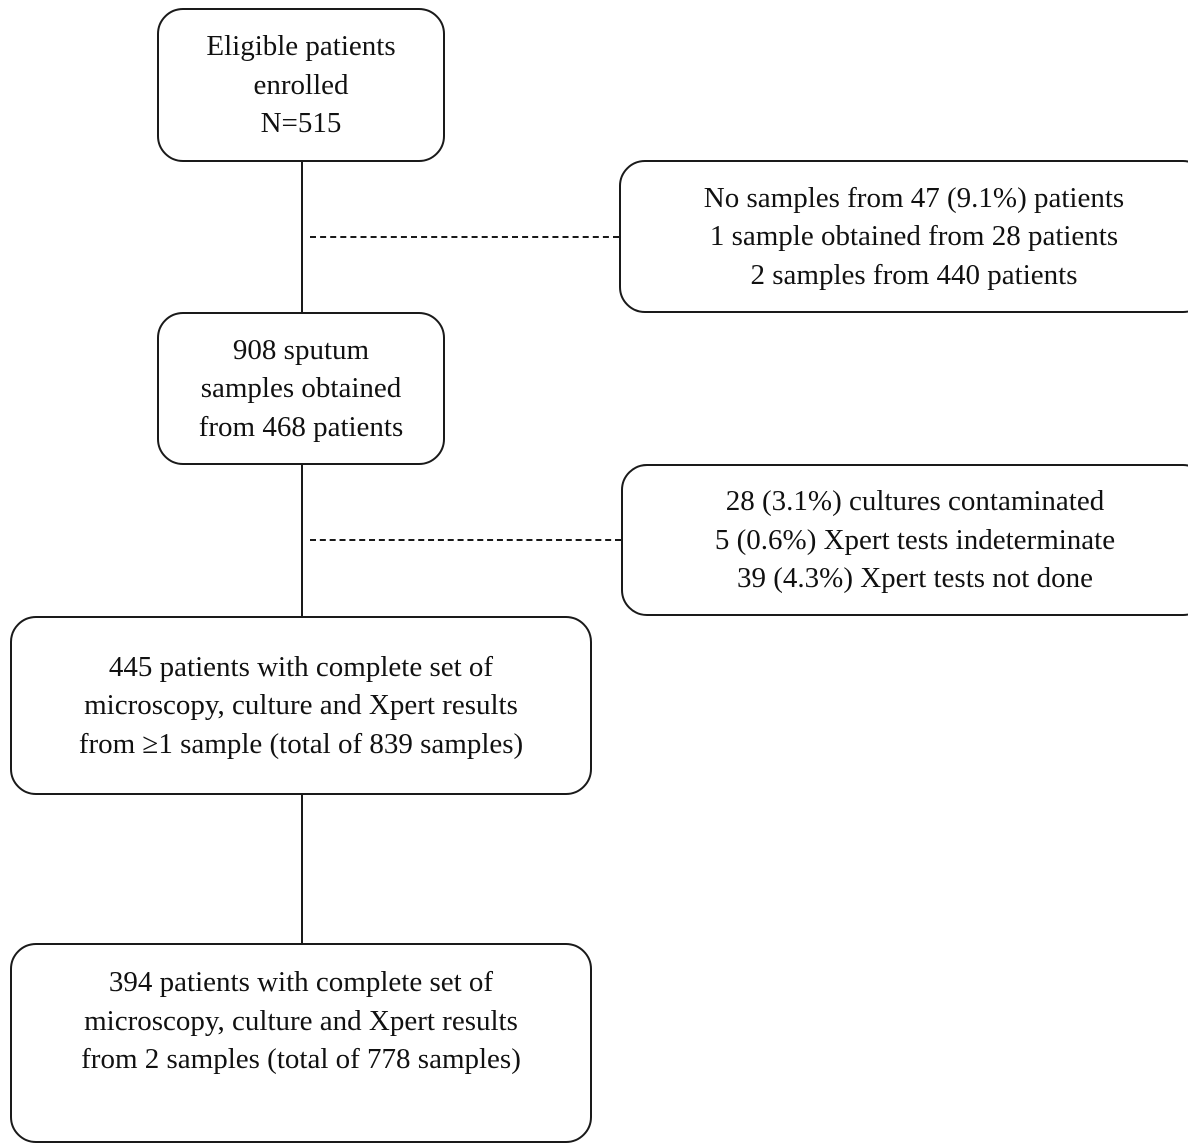 Image resolution: width=1188 pixels, height=1143 pixels. Describe the element at coordinates (915, 539) in the screenshot. I see `result-exclusion-line-2: 5 (0.6%) Xpert tests indeterminate` at that location.